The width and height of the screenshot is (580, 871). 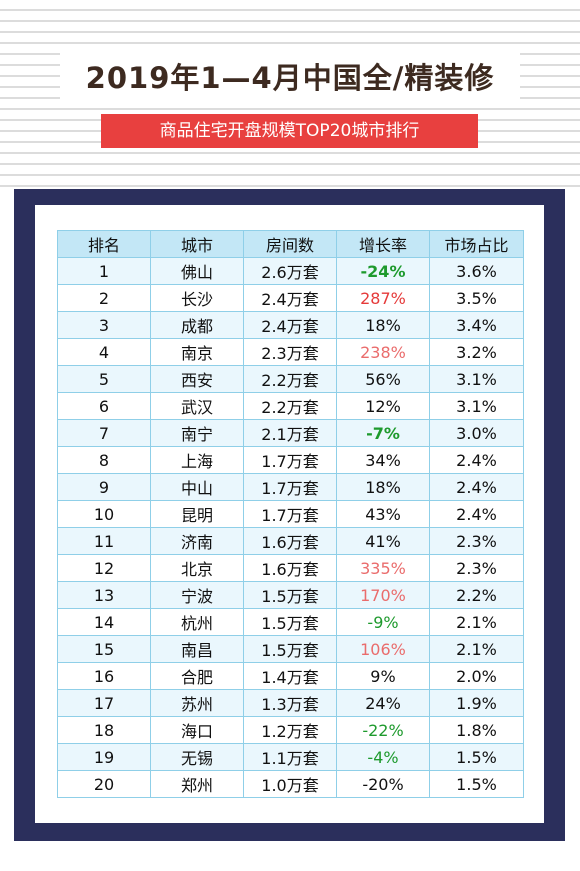 What do you see at coordinates (476, 379) in the screenshot?
I see `share-cell: 3.1%` at bounding box center [476, 379].